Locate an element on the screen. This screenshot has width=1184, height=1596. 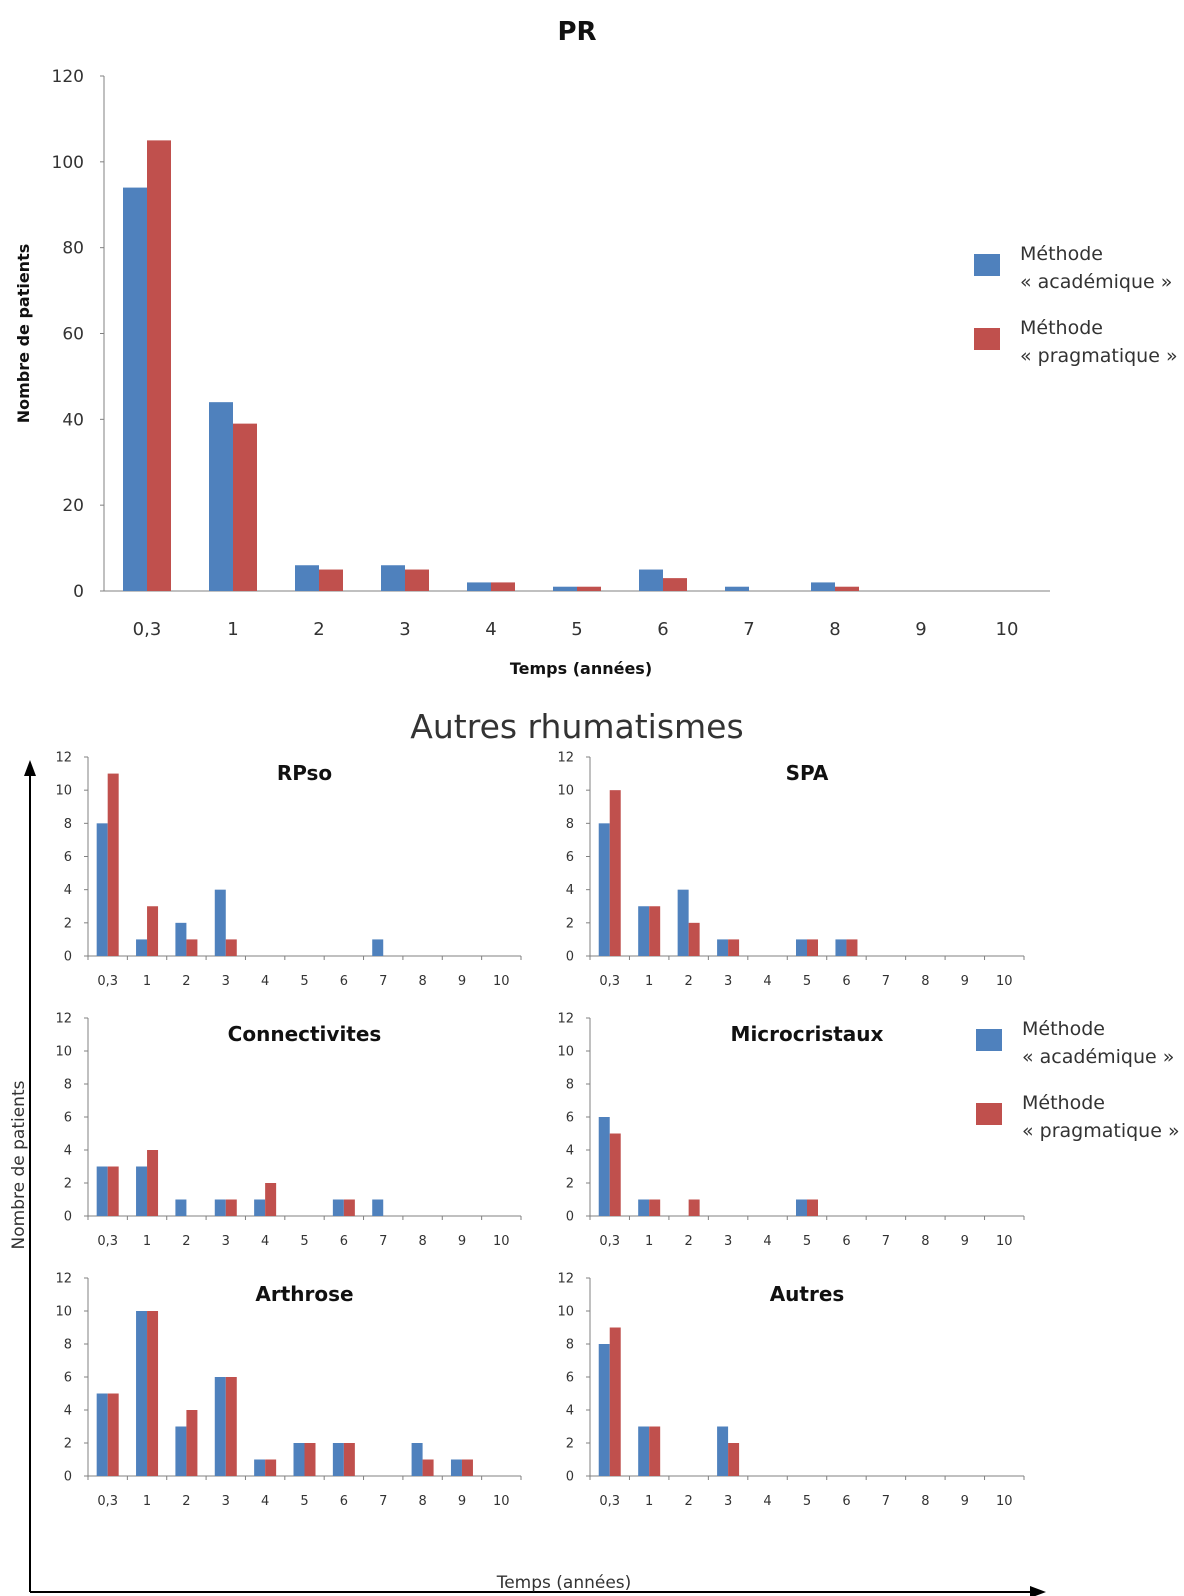
overall-x-arrowhead is located at coordinates (1038, 1591).